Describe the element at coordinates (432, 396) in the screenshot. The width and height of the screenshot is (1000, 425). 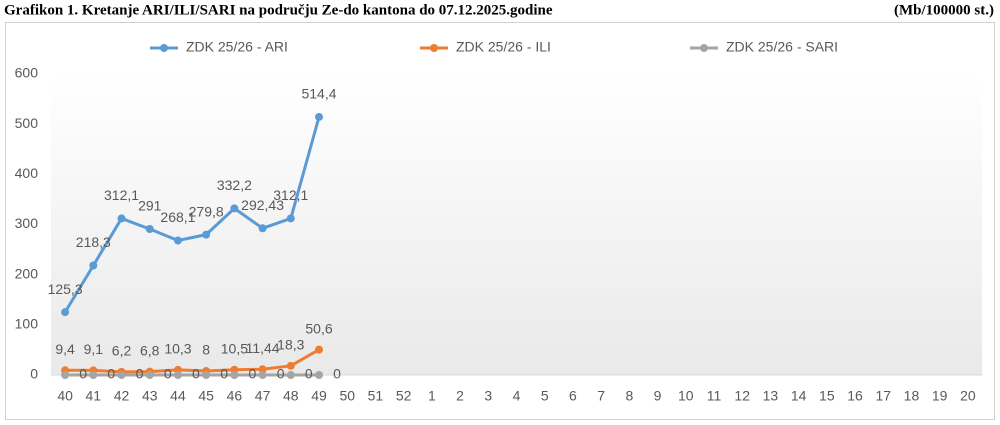
I see `x-tick-label: 1` at that location.